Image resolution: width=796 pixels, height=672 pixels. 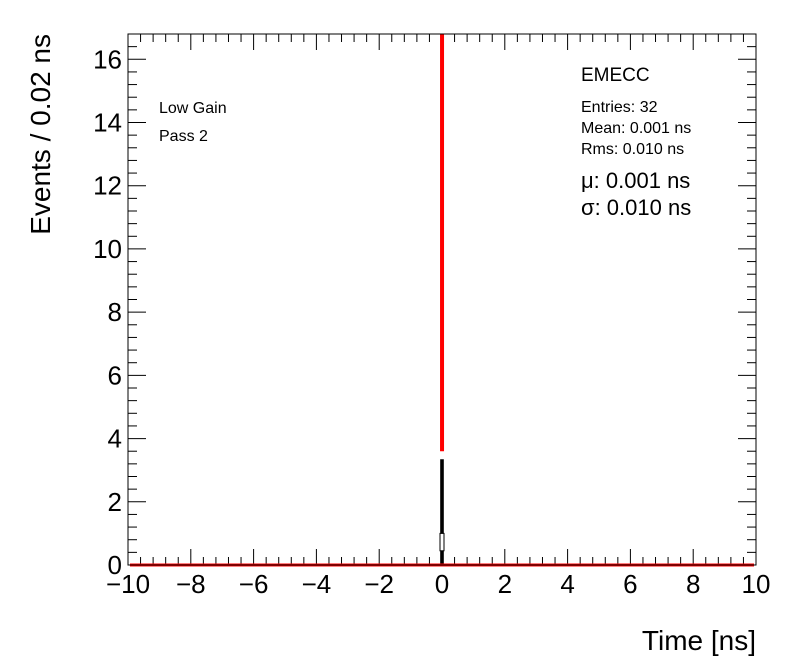 What do you see at coordinates (115, 439) in the screenshot?
I see `y-tick-label: 4` at bounding box center [115, 439].